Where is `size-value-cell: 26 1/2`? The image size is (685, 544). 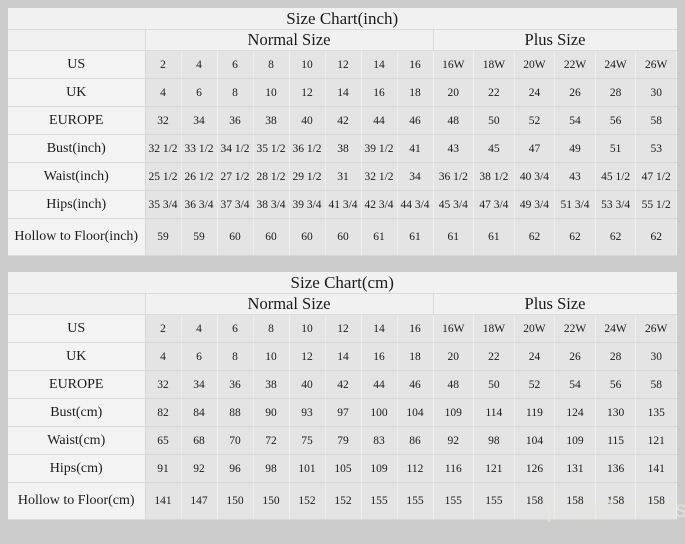
size-value-cell: 26 1/2 is located at coordinates (199, 176).